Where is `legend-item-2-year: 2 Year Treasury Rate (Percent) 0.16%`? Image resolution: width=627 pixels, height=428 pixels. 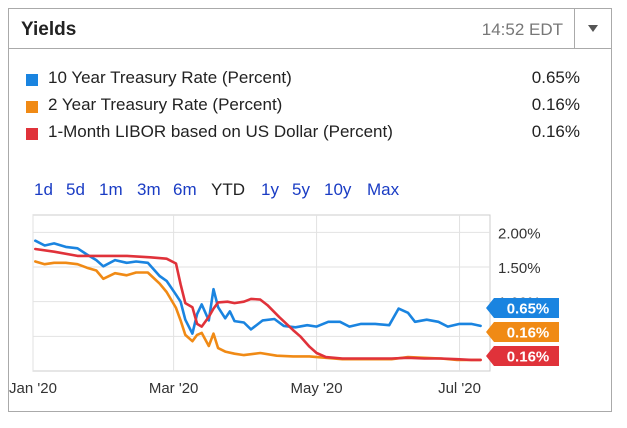 legend-item-2-year: 2 Year Treasury Rate (Percent) 0.16% is located at coordinates (301, 108).